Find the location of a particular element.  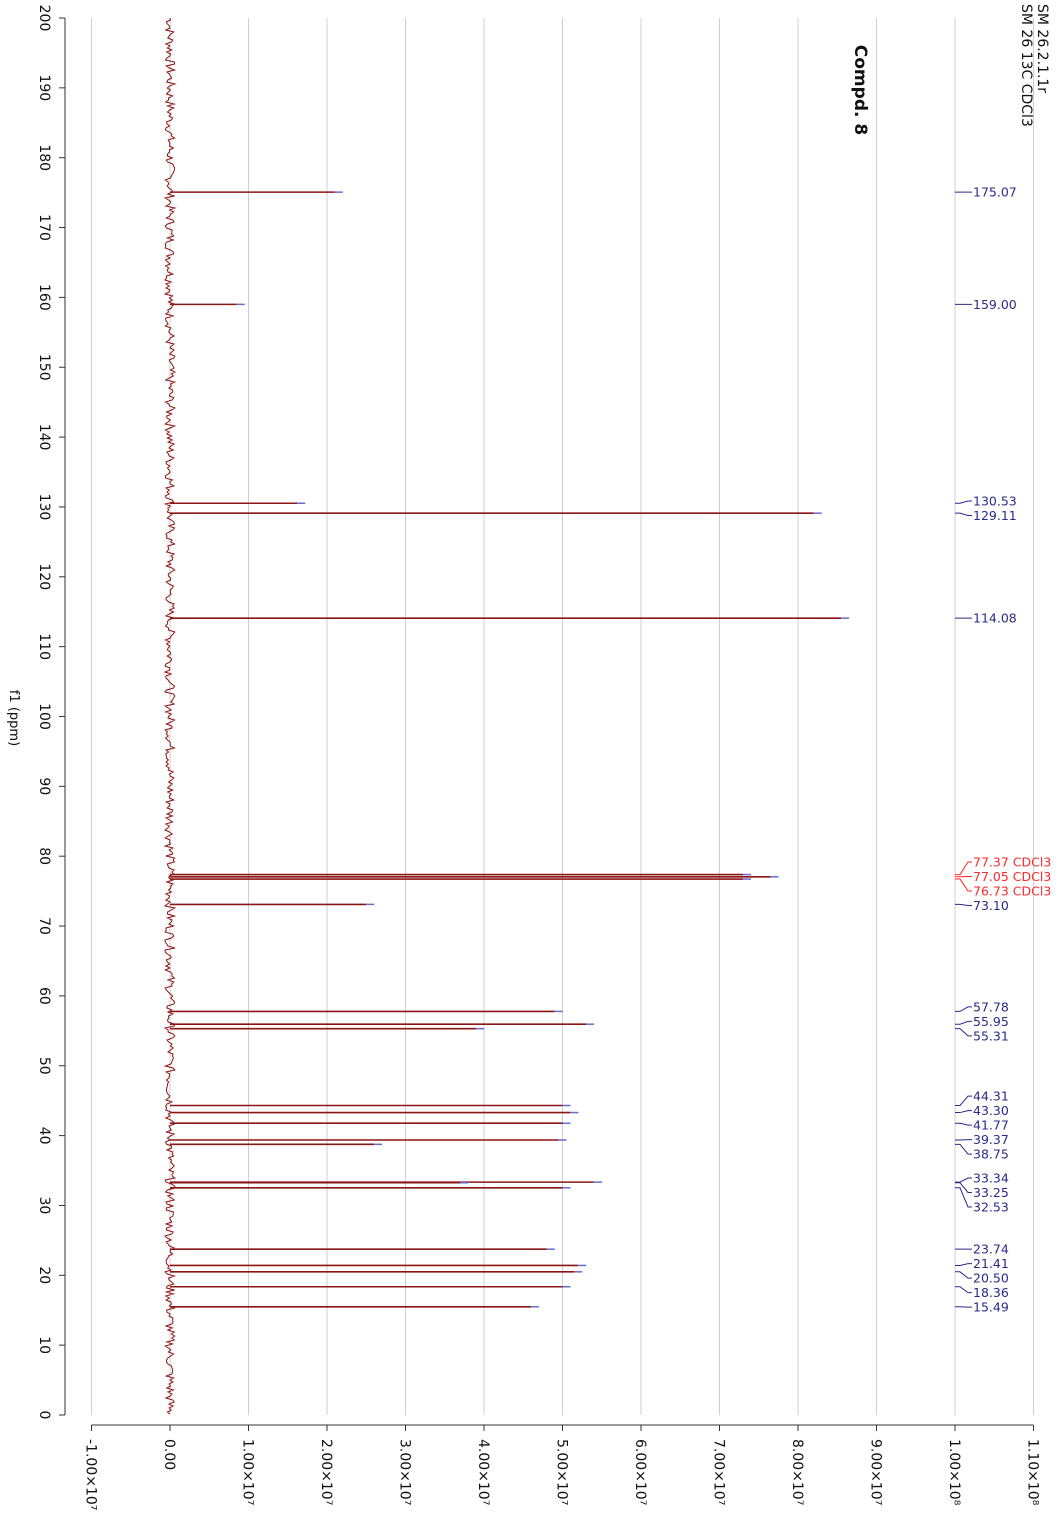

y-tick-label: 5.00×10⁷ is located at coordinates (562, 1472).